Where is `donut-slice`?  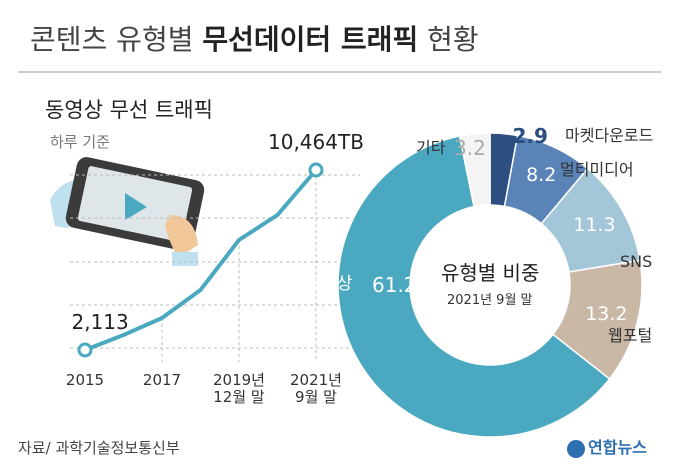
donut-slice is located at coordinates (474, 170).